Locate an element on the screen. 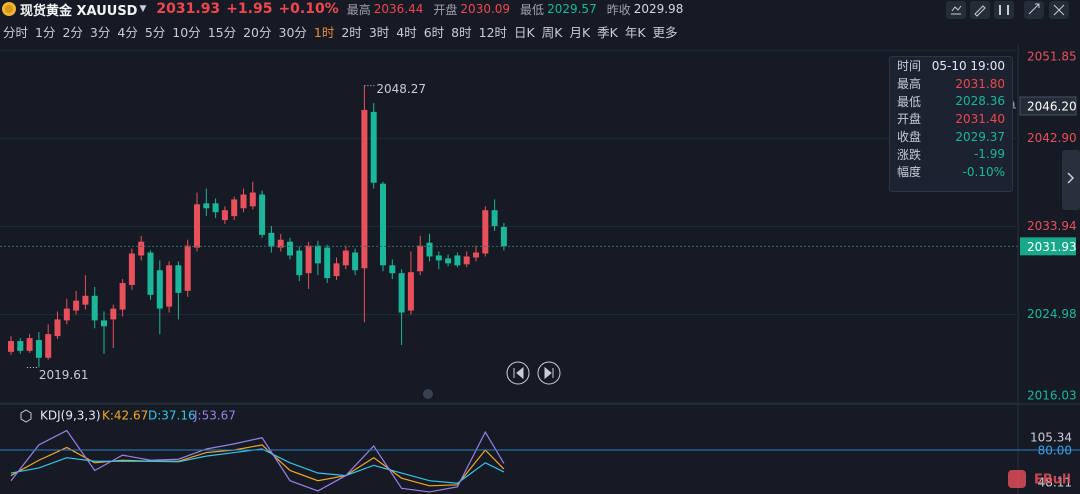 The width and height of the screenshot is (1080, 494). loader is located at coordinates (428, 394).